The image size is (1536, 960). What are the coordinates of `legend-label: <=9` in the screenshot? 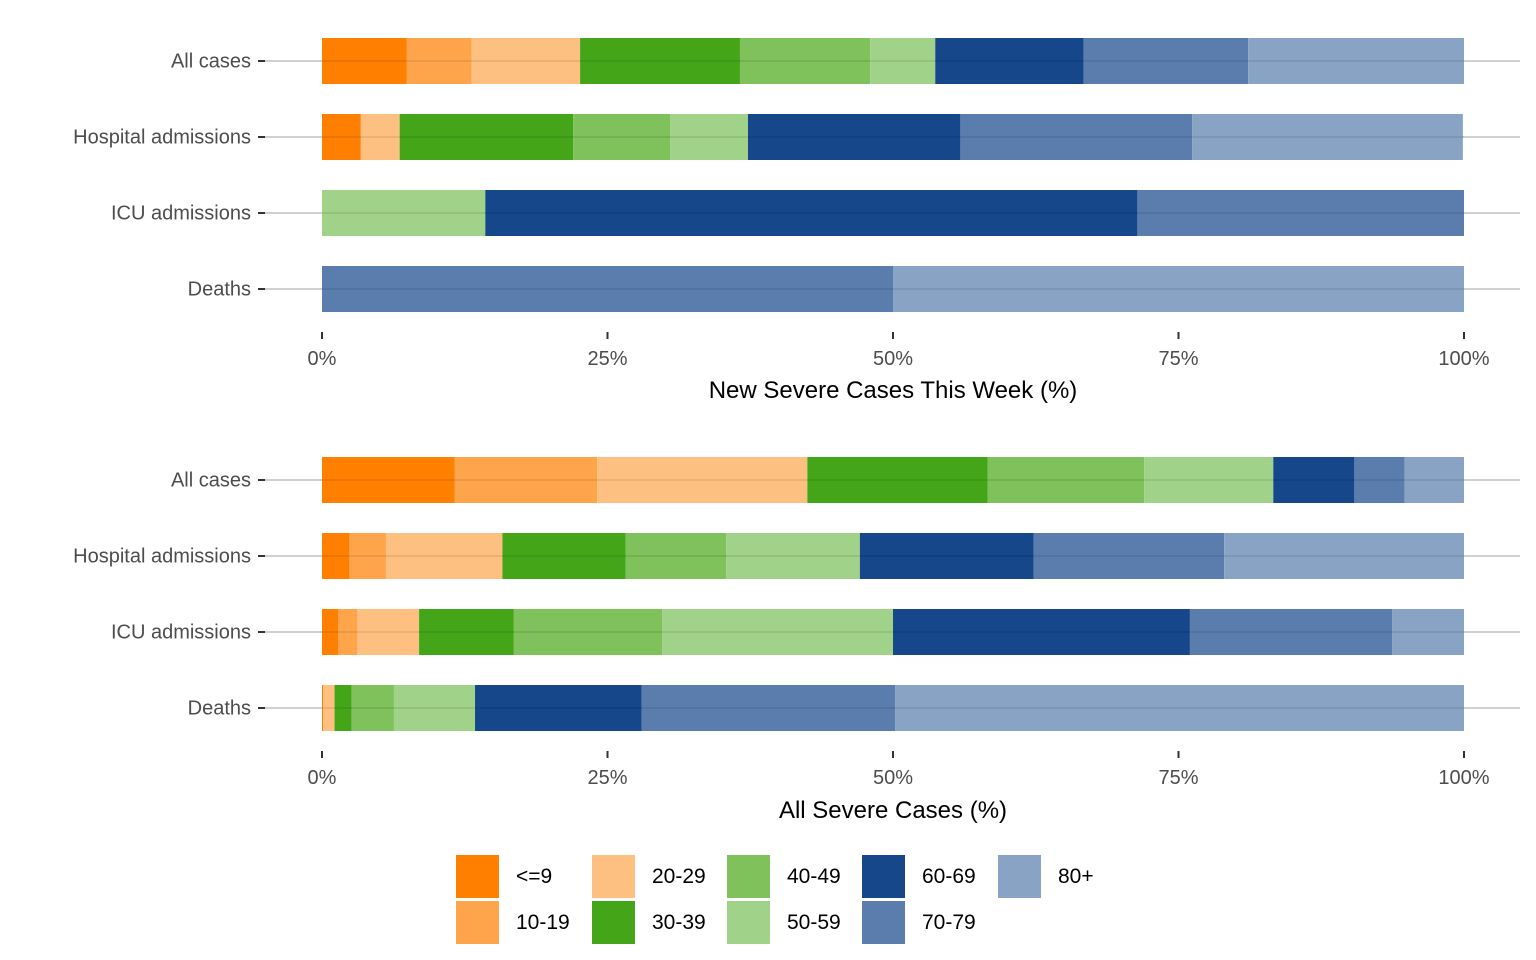 It's located at (534, 876).